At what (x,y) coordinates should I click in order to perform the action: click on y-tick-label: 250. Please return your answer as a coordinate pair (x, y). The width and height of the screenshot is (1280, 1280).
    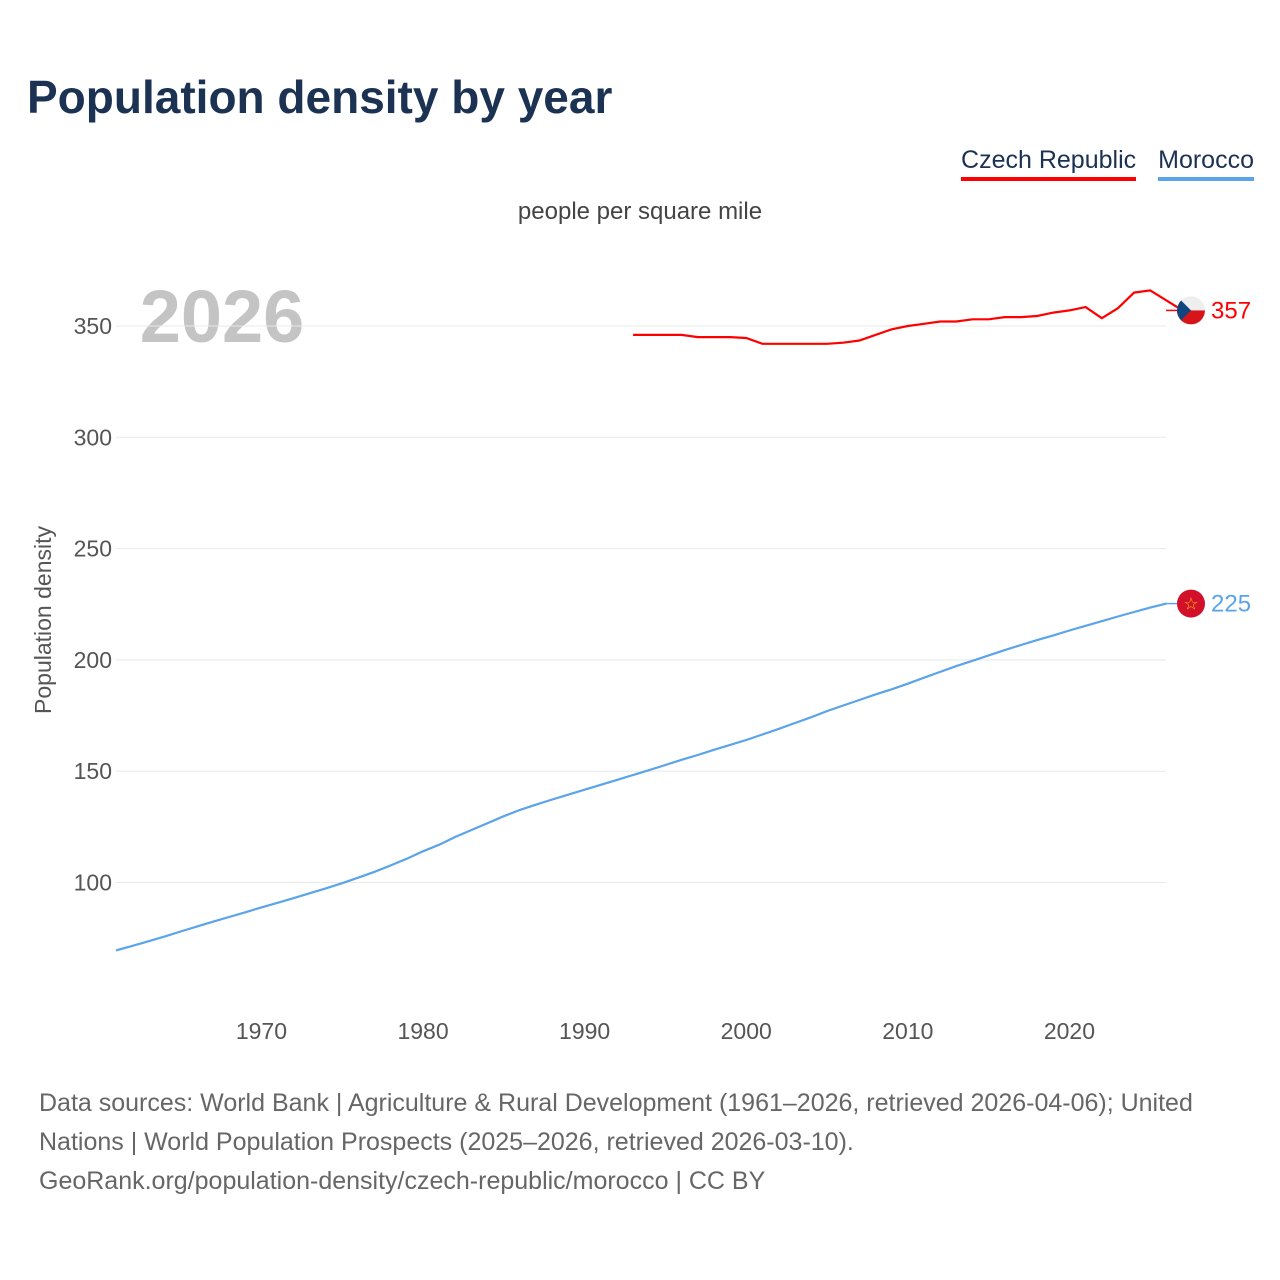
    Looking at the image, I should click on (93, 549).